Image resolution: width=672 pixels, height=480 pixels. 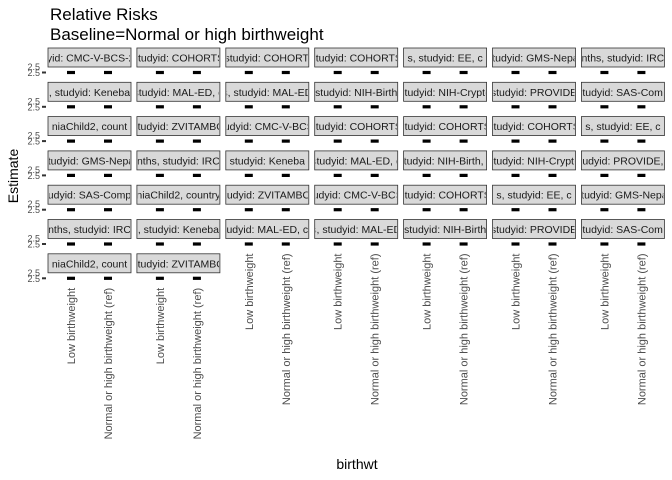 I want to click on facet-strip-label: studyid: PROVIDE, c, so click(x=622, y=161).